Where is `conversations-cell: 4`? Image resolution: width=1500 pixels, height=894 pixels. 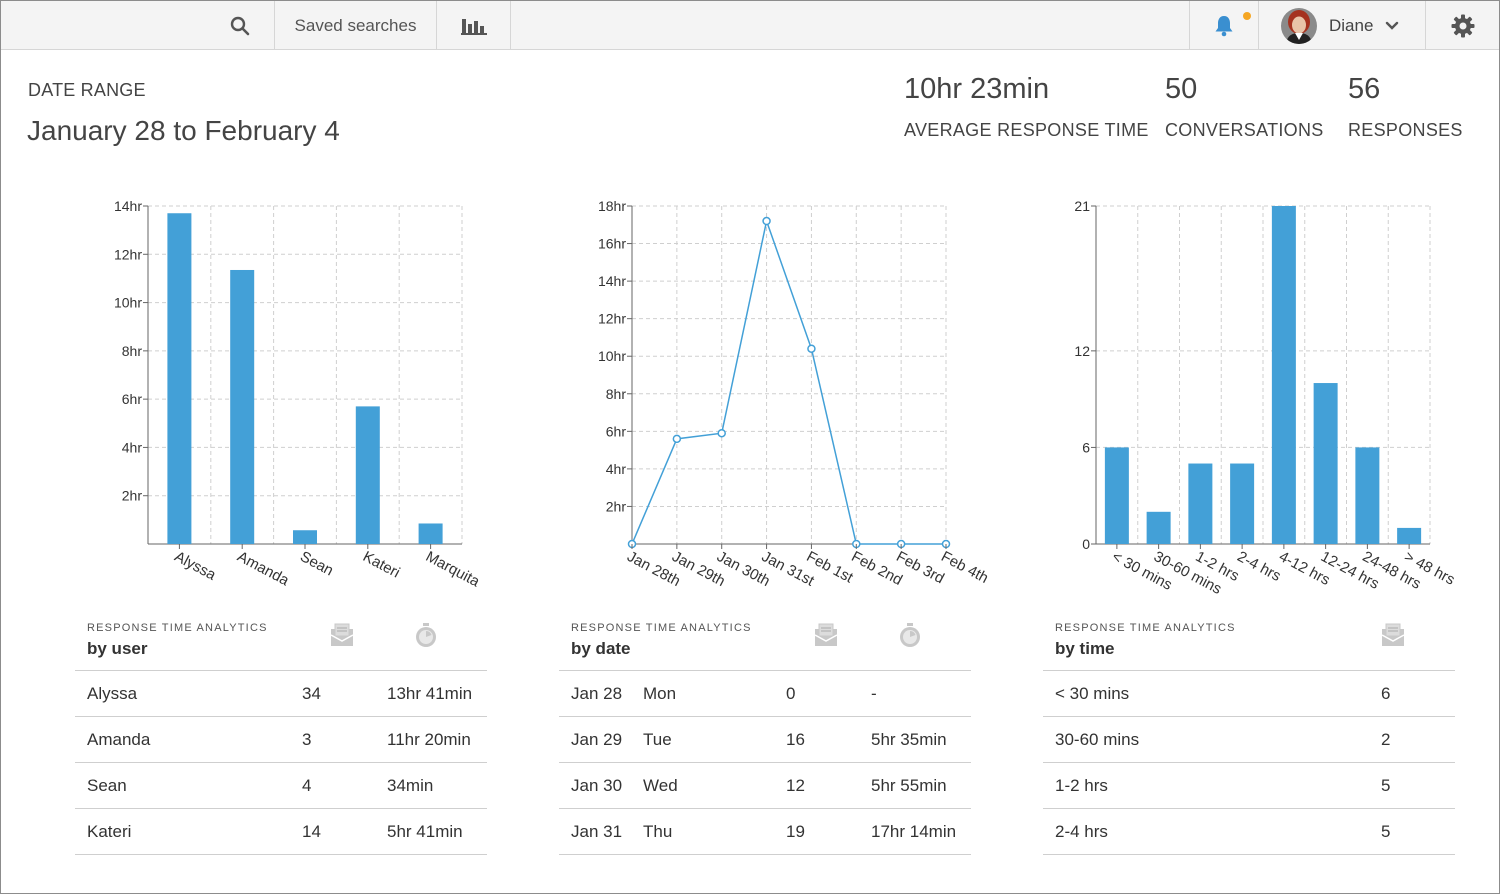
conversations-cell: 4 is located at coordinates (307, 785).